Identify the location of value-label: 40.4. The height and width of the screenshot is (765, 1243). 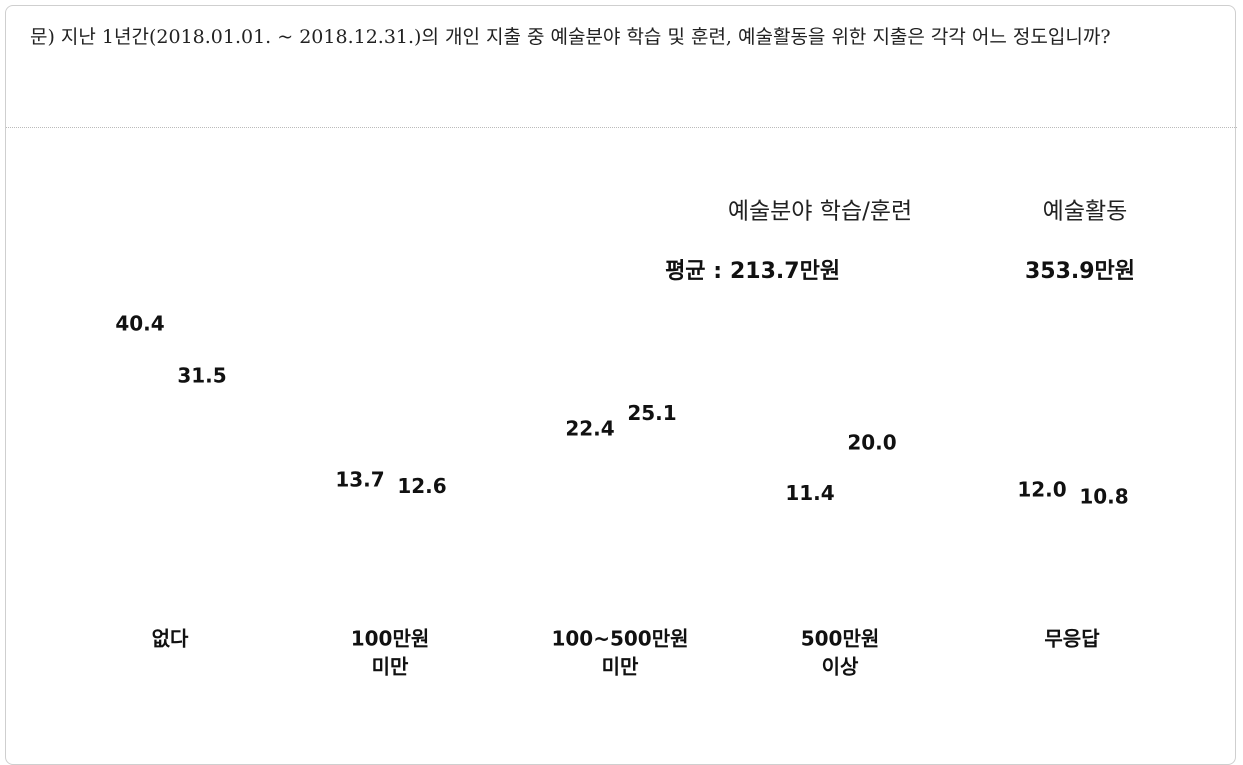
(139, 324).